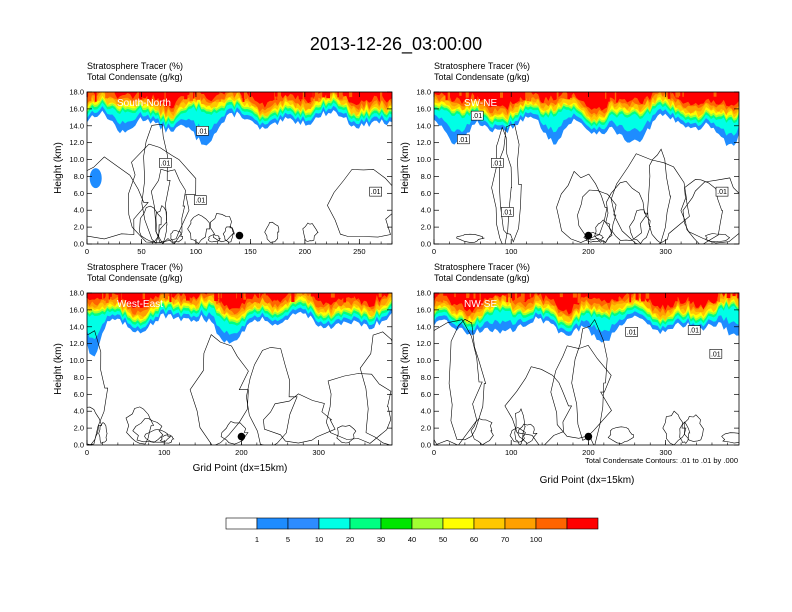 The image size is (792, 612). I want to click on x-tick-label: 0, so click(434, 452).